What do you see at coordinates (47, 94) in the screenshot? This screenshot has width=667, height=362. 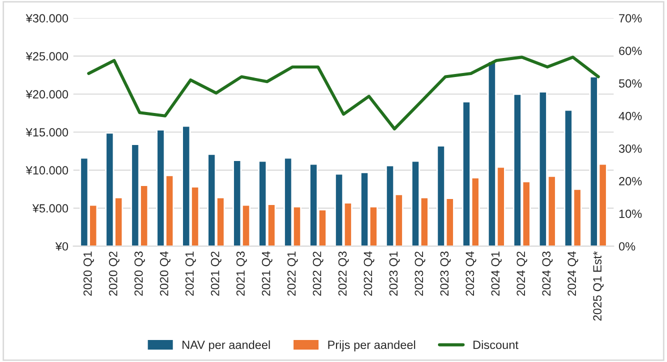 I see `y-tick-label: ¥20.000` at bounding box center [47, 94].